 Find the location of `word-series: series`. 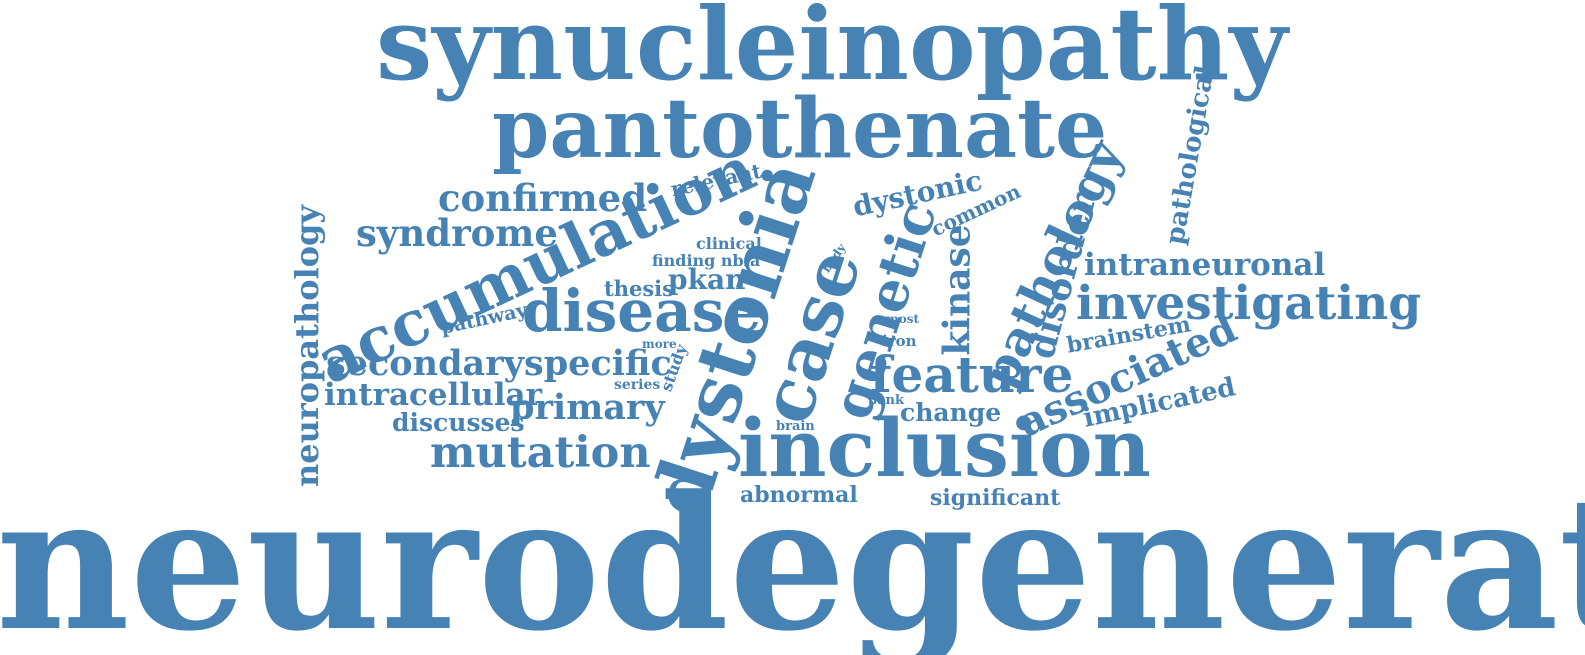

word-series: series is located at coordinates (637, 385).